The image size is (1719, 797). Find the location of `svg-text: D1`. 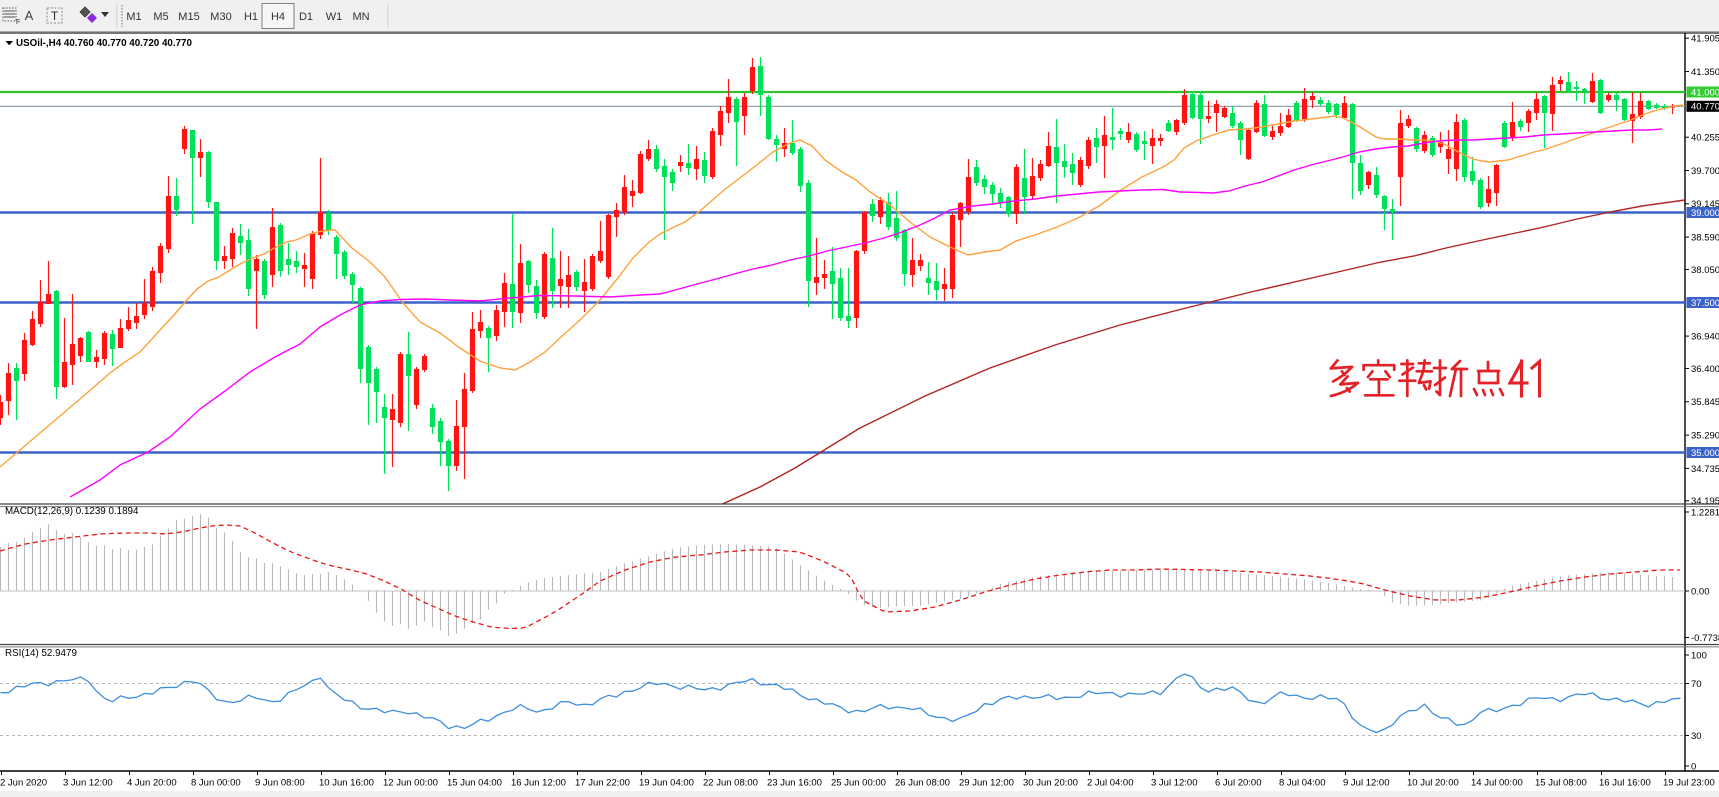

svg-text: D1 is located at coordinates (306, 17).